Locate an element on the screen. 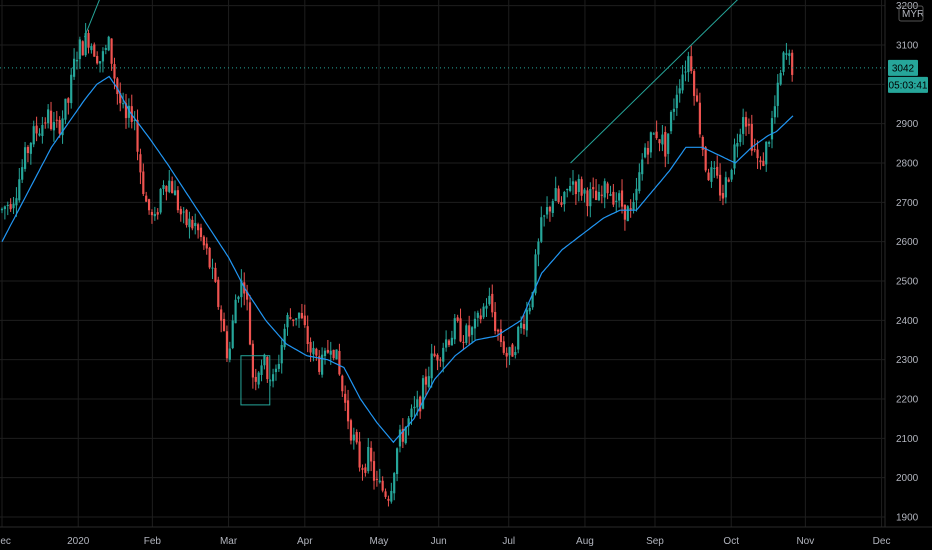 Image resolution: width=932 pixels, height=550 pixels. x-tick-label: Mar is located at coordinates (229, 541).